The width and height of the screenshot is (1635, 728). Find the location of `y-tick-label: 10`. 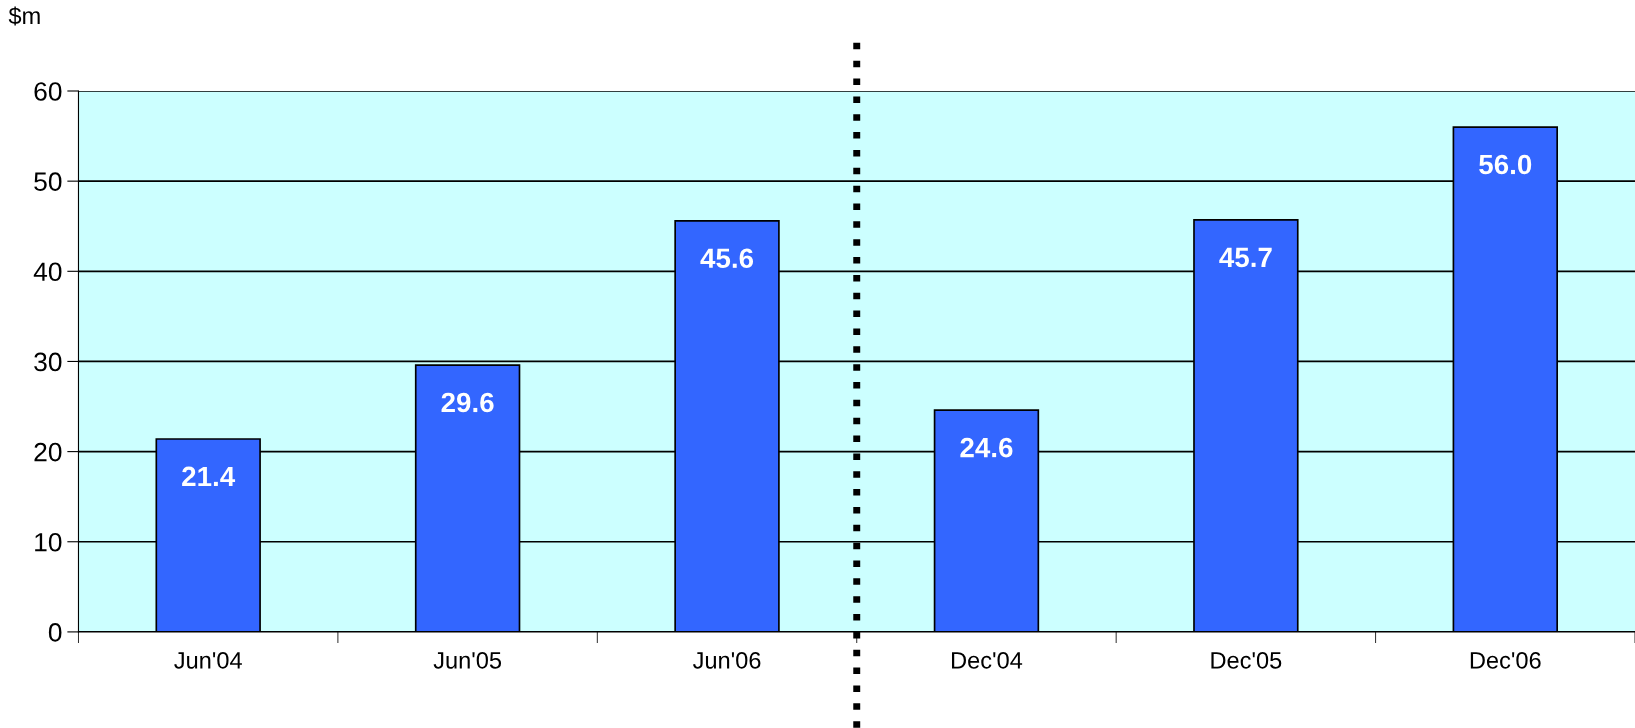

y-tick-label: 10 is located at coordinates (48, 542).